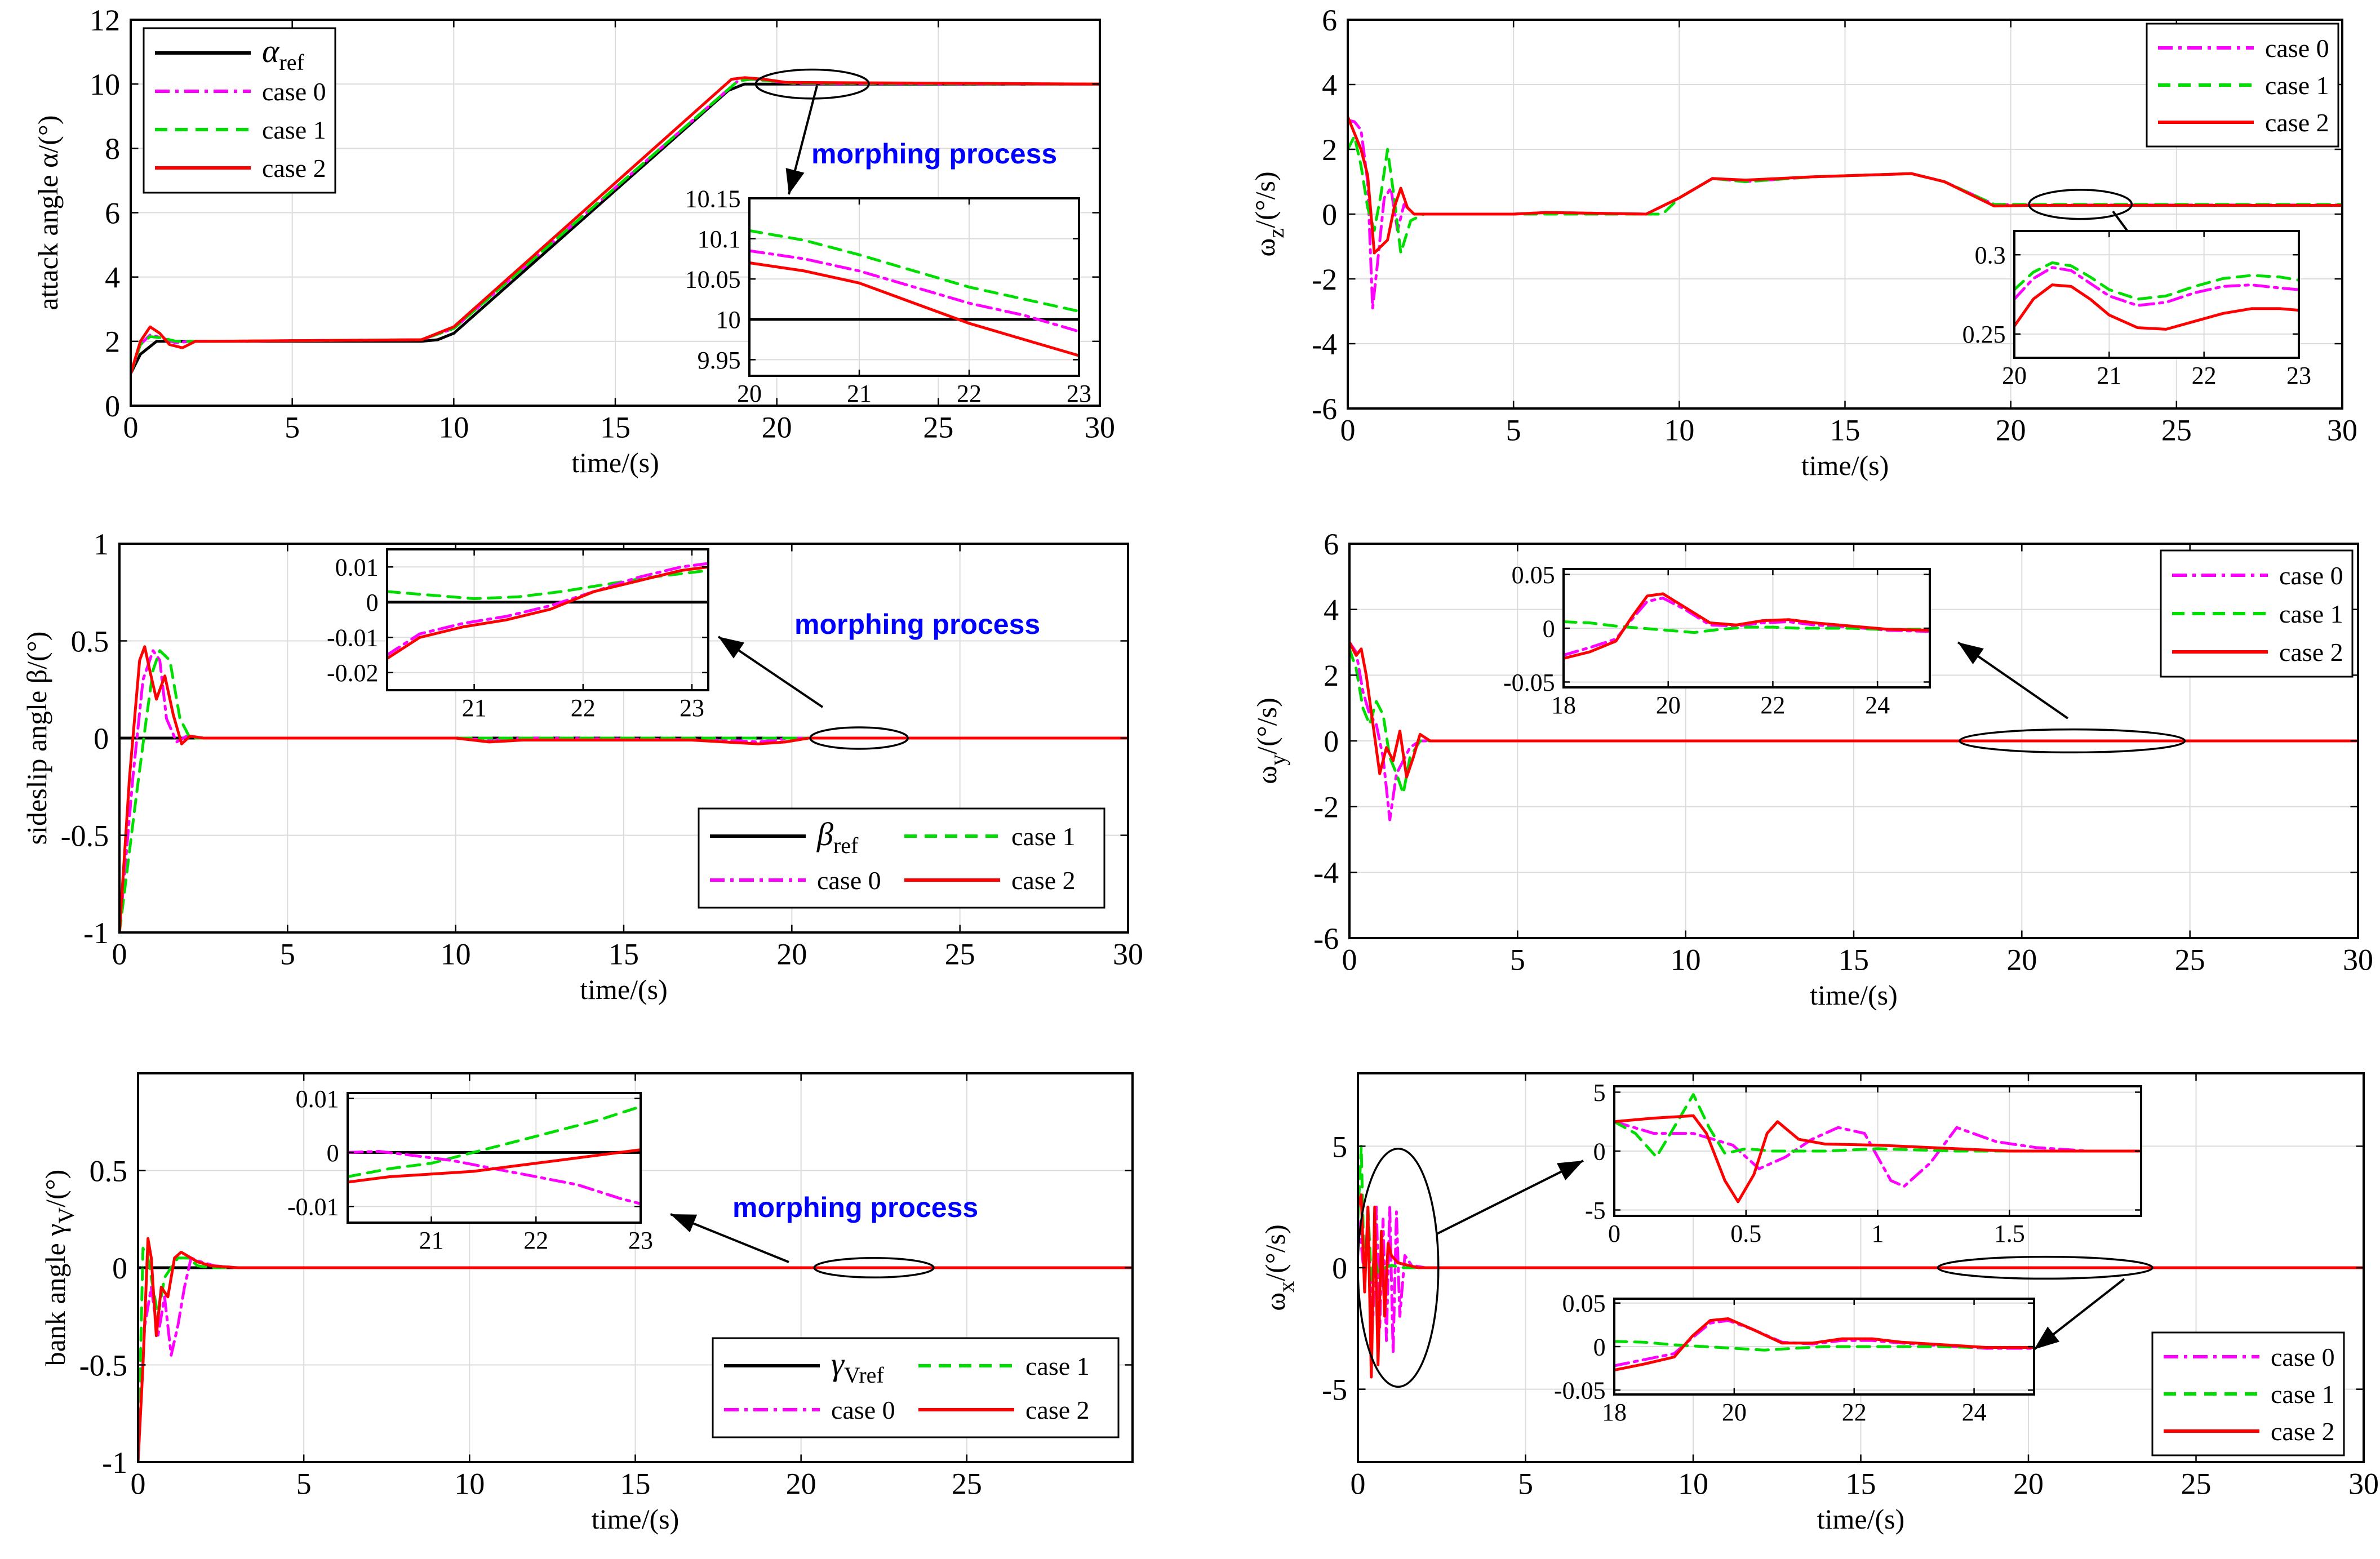  I want to click on omegaz-xtick-label: 15, so click(1845, 430).